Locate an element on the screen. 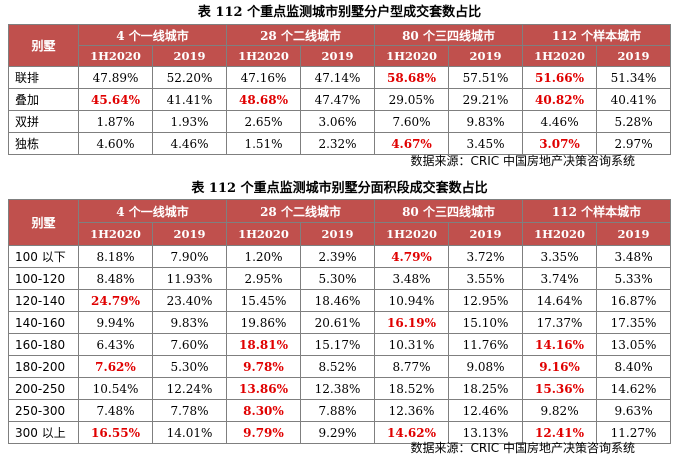 The image size is (679, 458). highlighted-value-cell: 16.55% is located at coordinates (115, 432).